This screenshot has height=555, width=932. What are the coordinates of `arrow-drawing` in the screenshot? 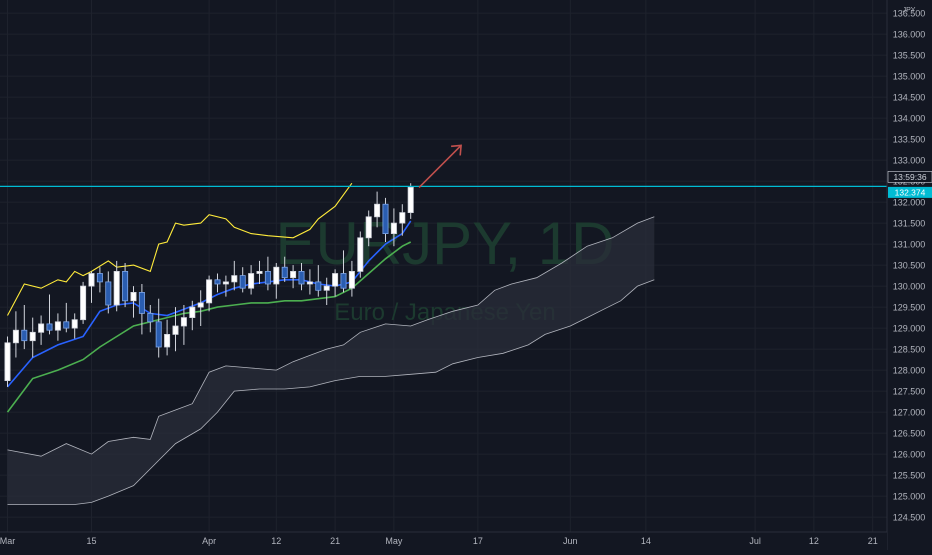 It's located at (440, 166).